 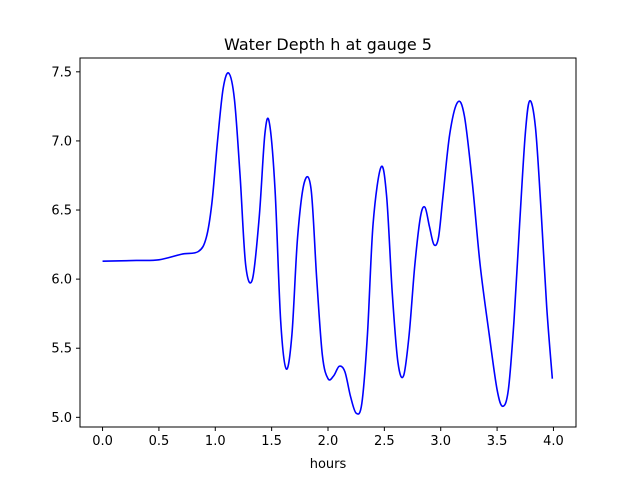 What do you see at coordinates (440, 441) in the screenshot?
I see `x-tick-label: 3.0` at bounding box center [440, 441].